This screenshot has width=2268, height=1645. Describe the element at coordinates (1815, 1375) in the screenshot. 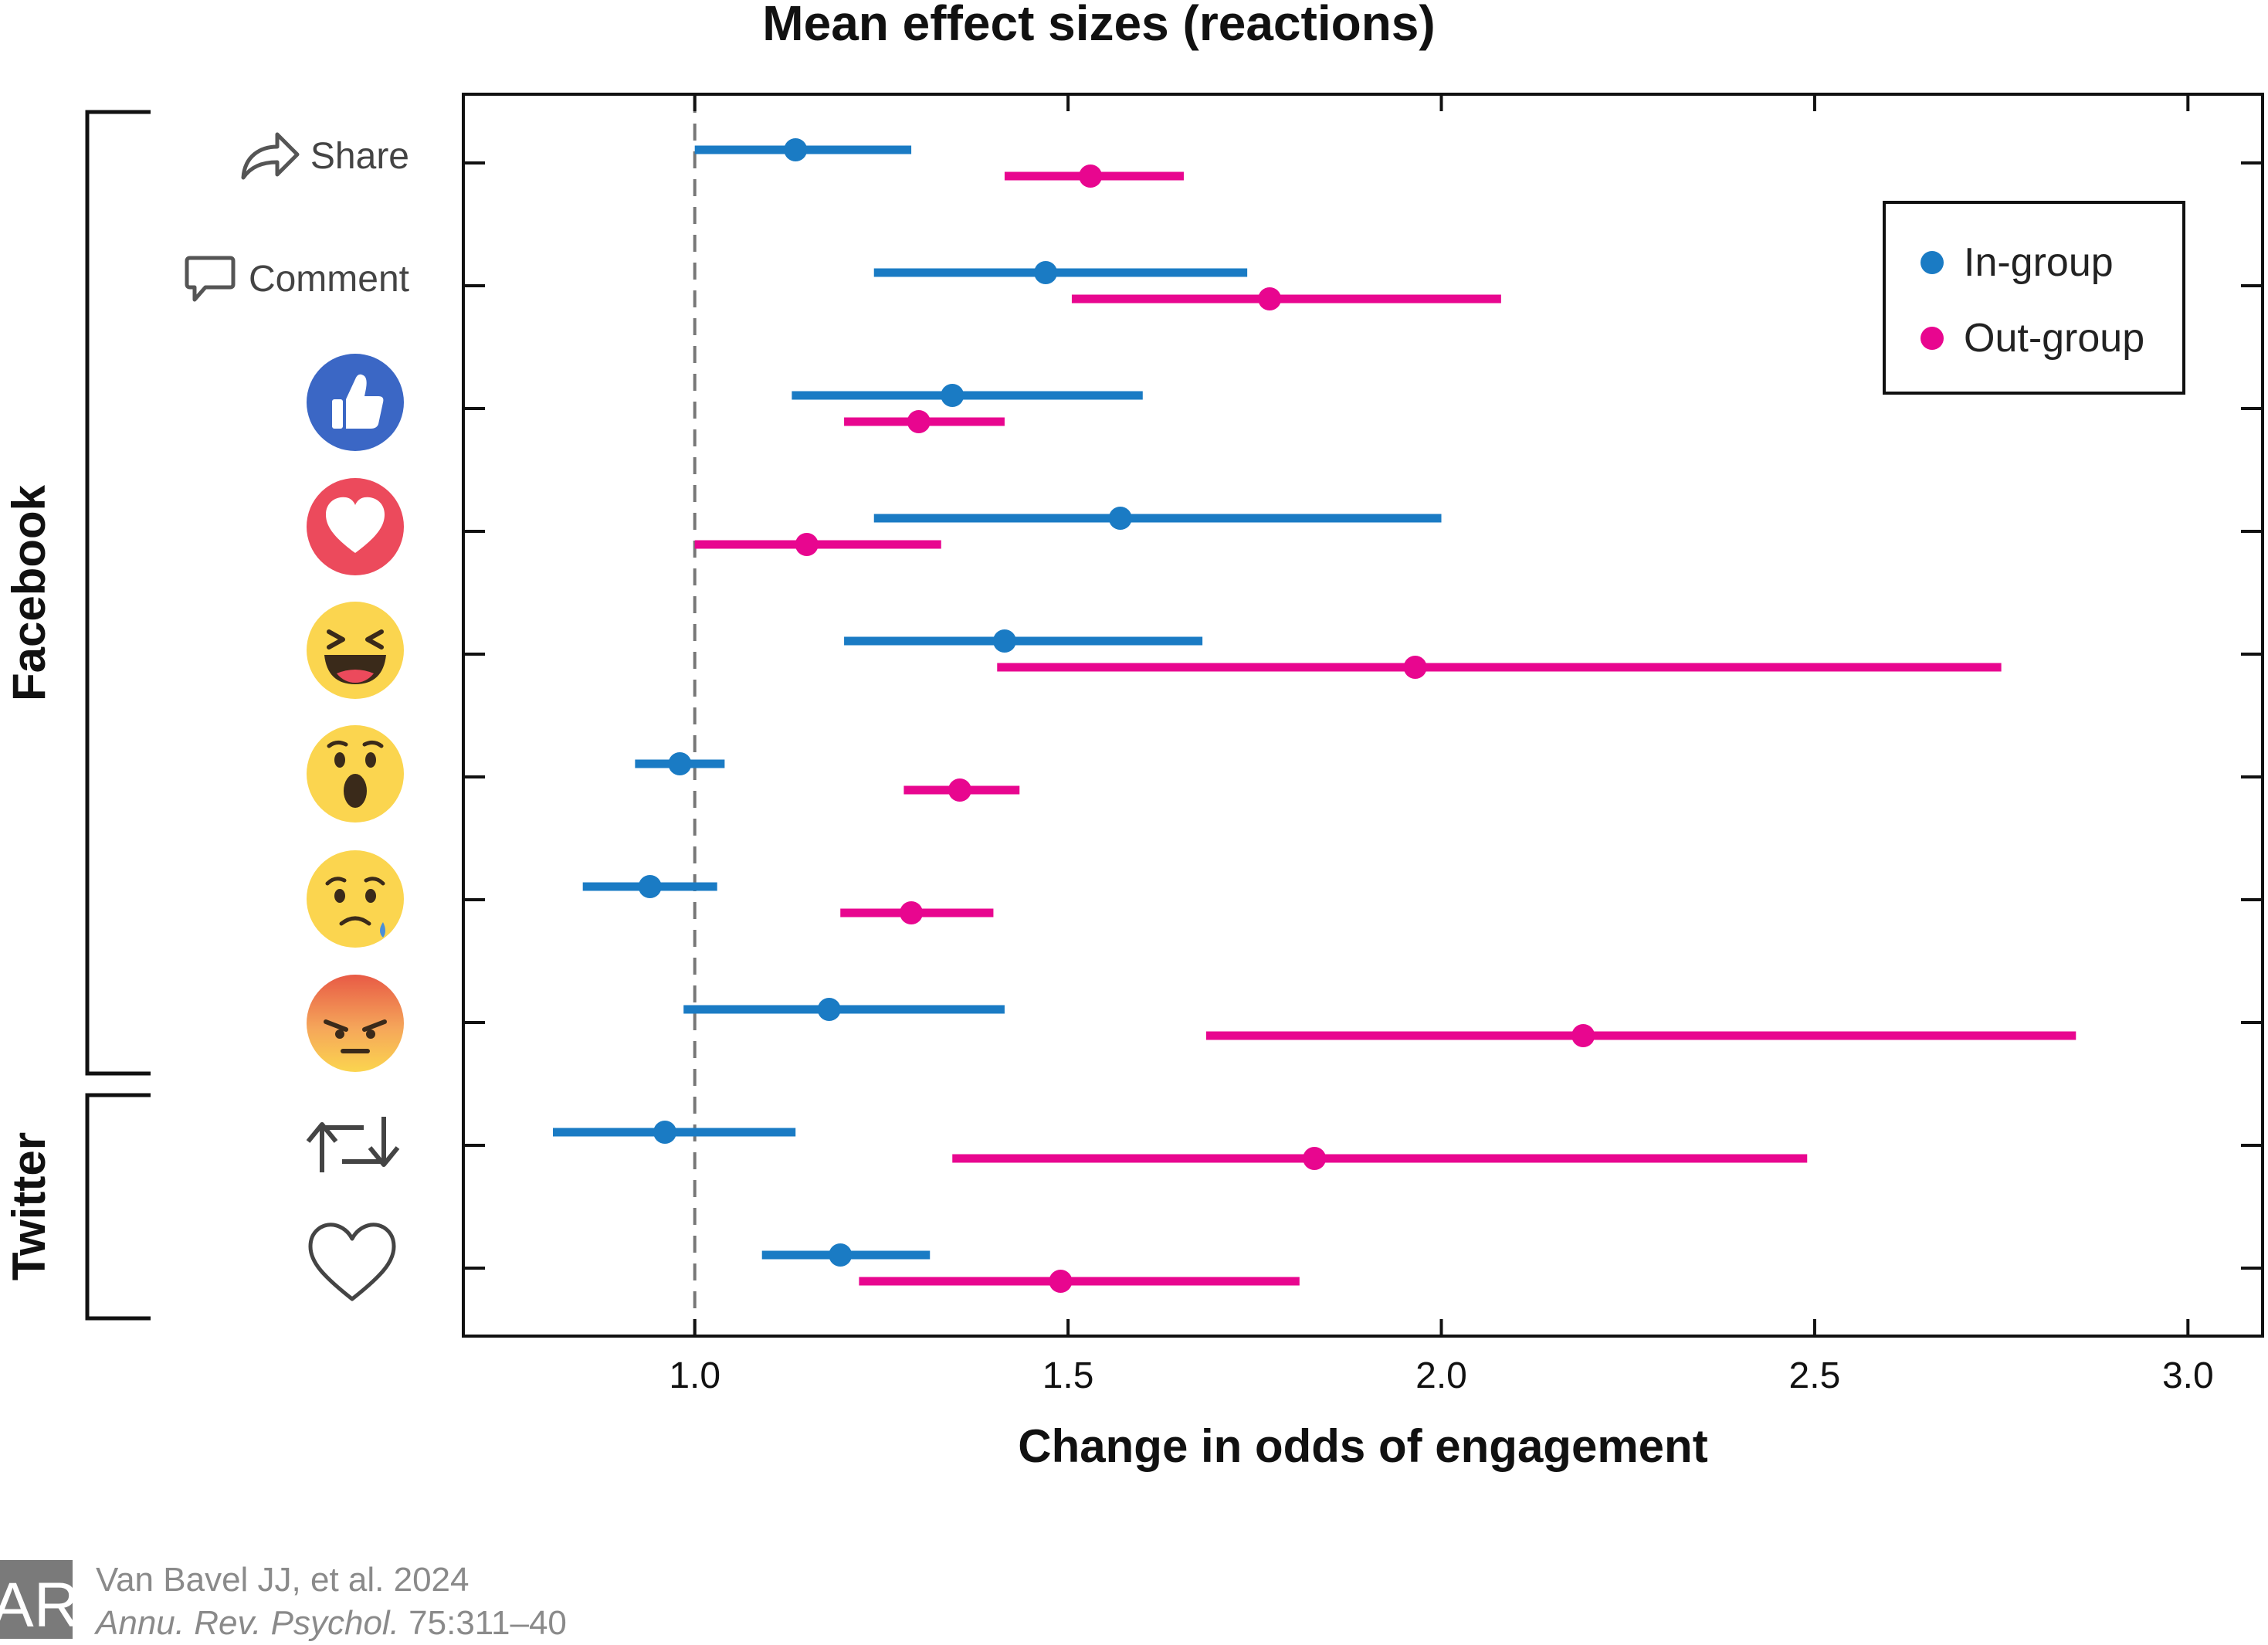

I see `x-tick-label: 2.5` at that location.